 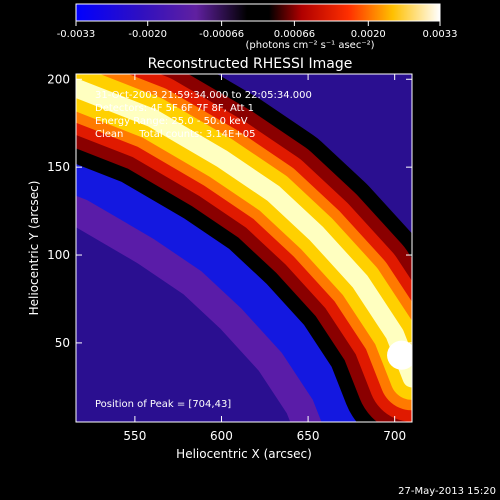 I want to click on y-tick-label: 200, so click(x=58, y=79).